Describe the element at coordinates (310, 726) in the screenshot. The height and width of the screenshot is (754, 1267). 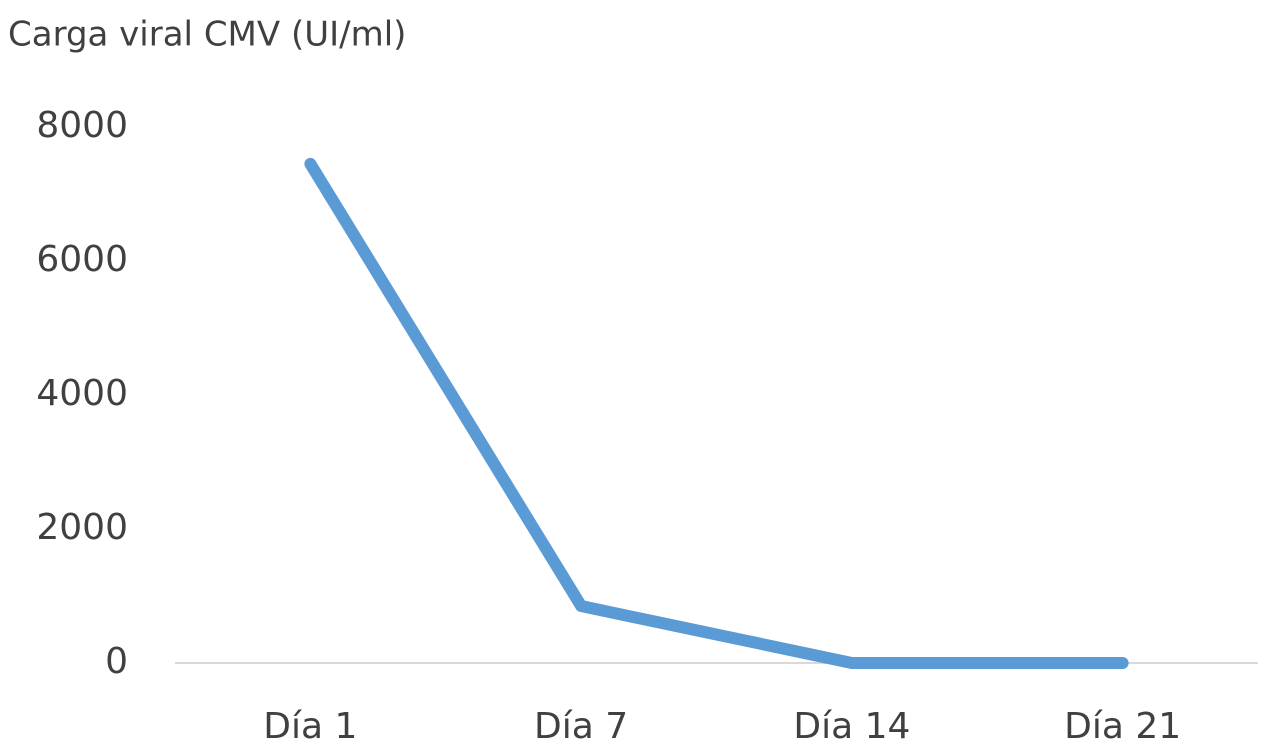
I see `x-tick-label: Día 1` at that location.